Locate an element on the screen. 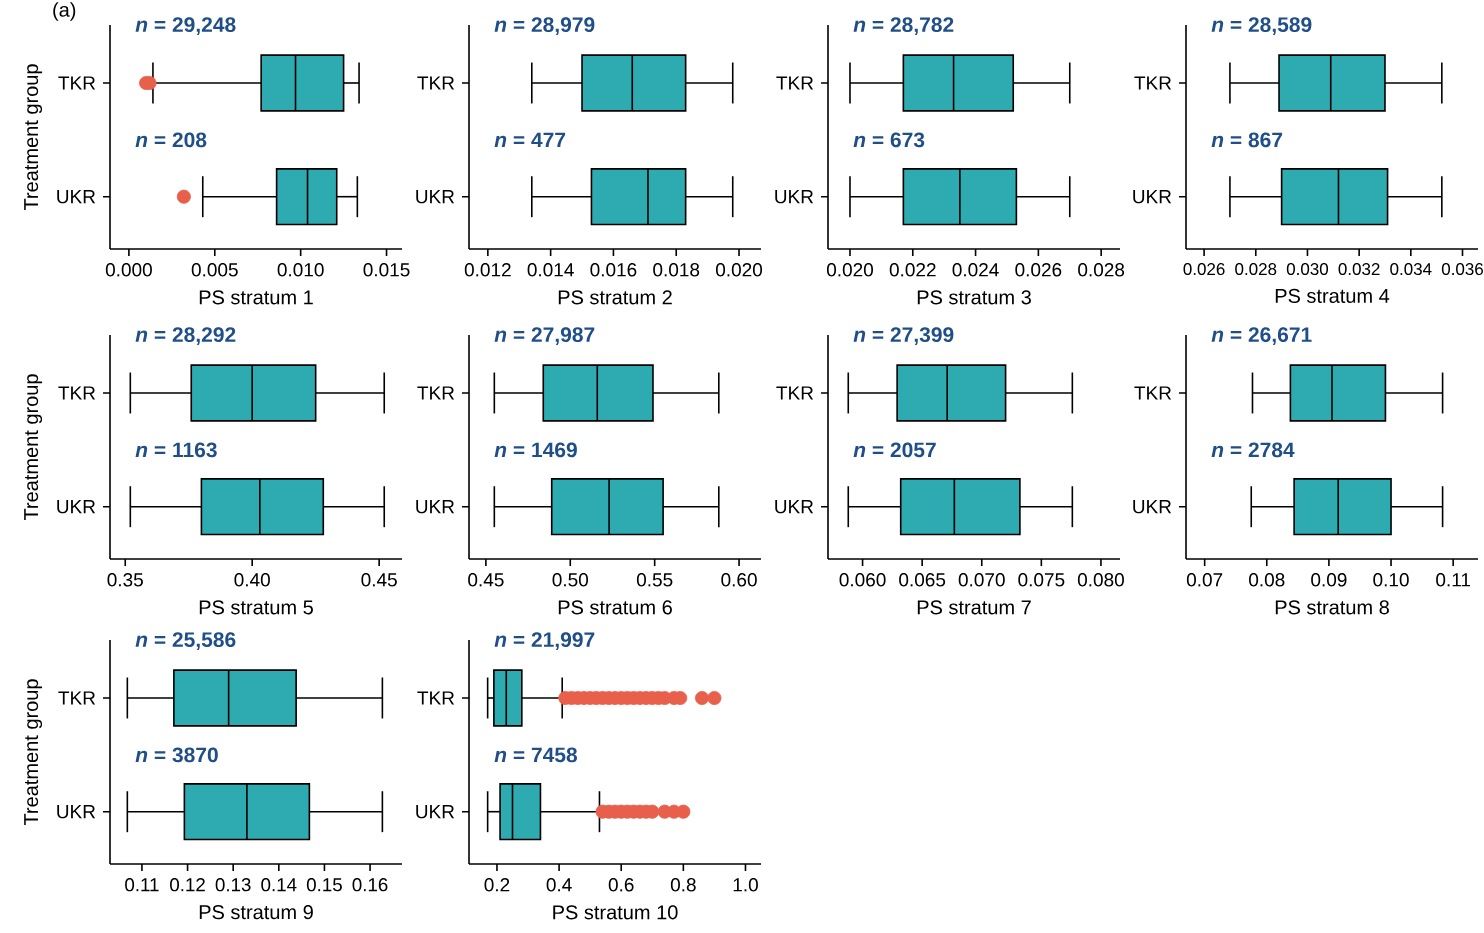 This screenshot has height=933, width=1484. x-tick-label: 0.4 is located at coordinates (559, 885).